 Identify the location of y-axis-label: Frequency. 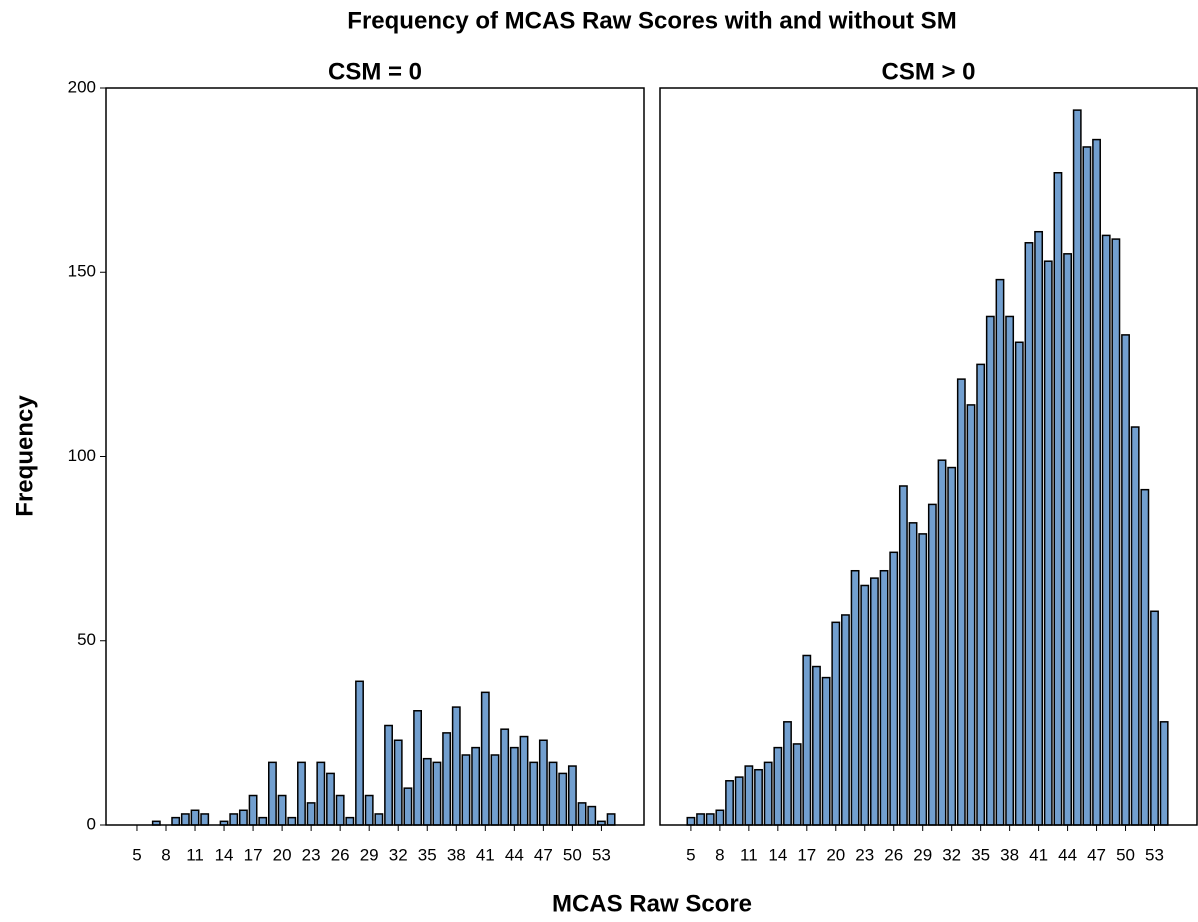
(24, 456).